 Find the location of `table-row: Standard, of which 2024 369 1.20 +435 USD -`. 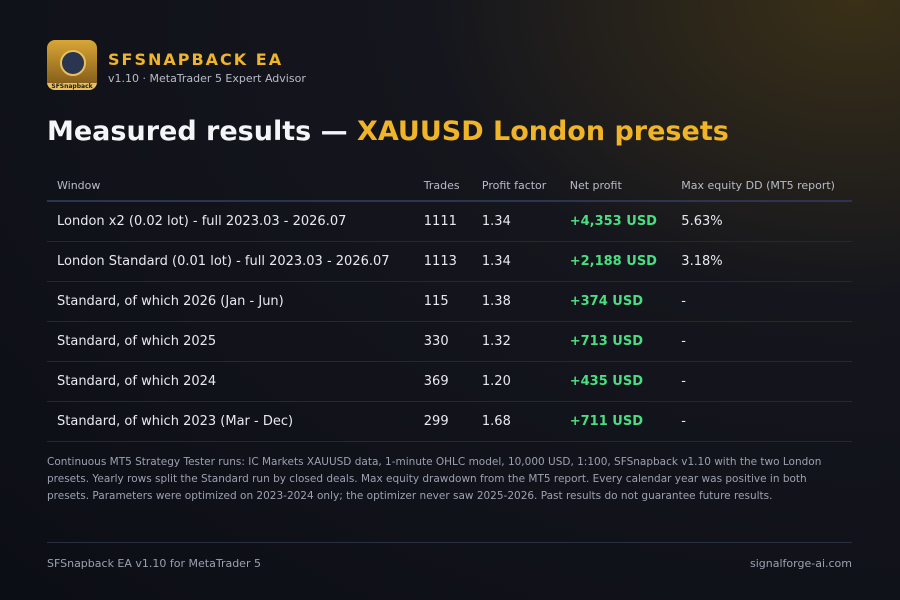

table-row: Standard, of which 2024 369 1.20 +435 USD - is located at coordinates (449, 381).